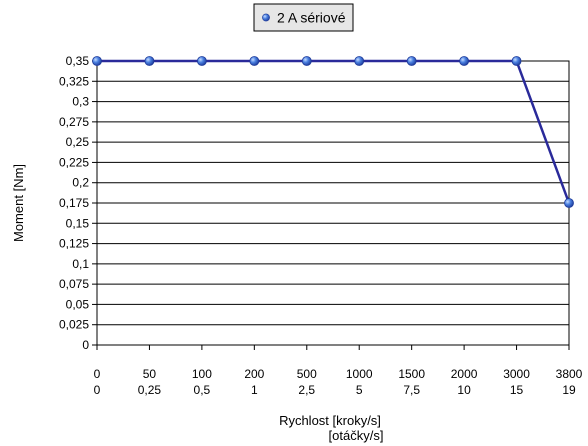 The width and height of the screenshot is (588, 446). I want to click on x-tick-label: 2000, so click(464, 374).